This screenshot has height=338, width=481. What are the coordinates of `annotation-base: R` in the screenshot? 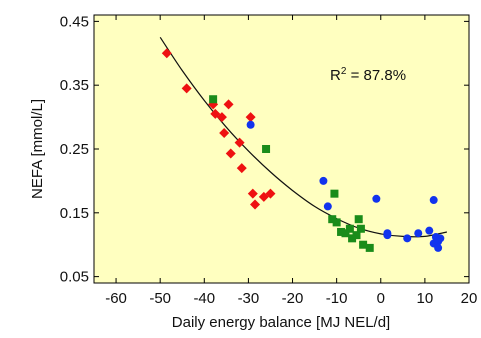 It's located at (335, 75).